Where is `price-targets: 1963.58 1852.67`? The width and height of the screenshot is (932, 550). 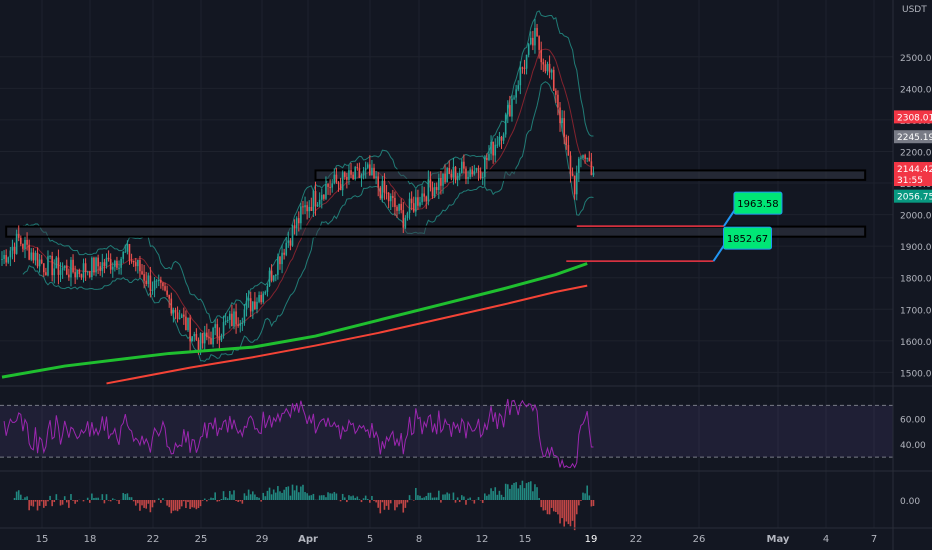
price-targets: 1963.58 1852.67 is located at coordinates (674, 226).